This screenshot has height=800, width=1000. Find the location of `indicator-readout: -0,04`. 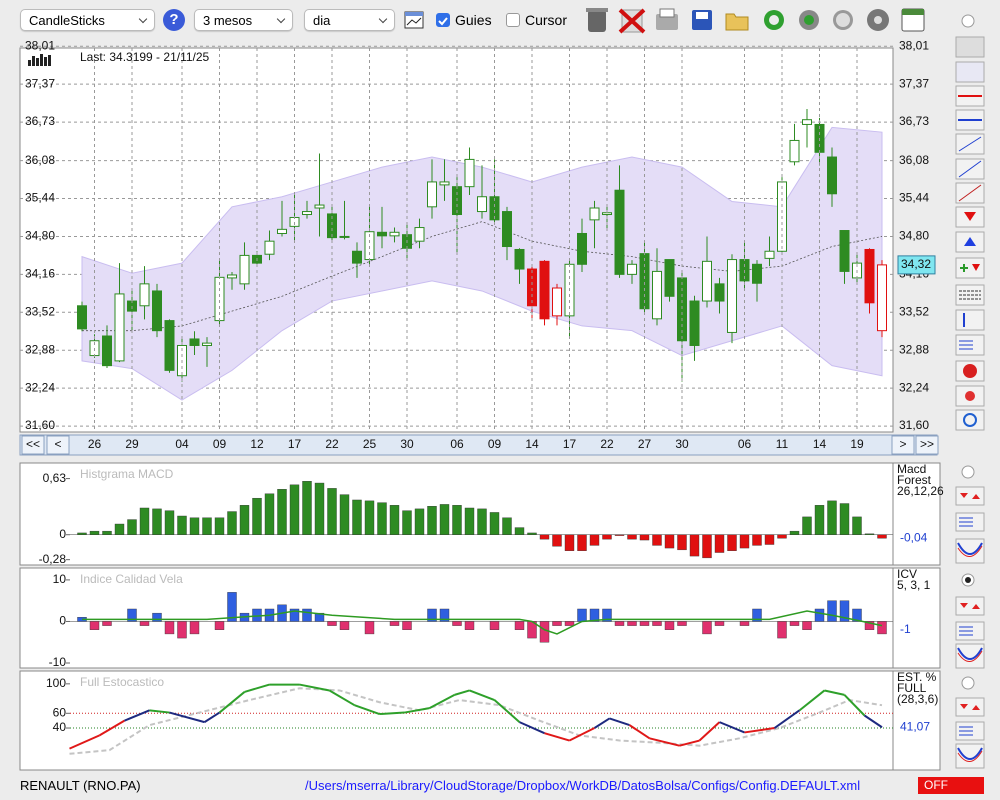

indicator-readout: -0,04 is located at coordinates (914, 537).